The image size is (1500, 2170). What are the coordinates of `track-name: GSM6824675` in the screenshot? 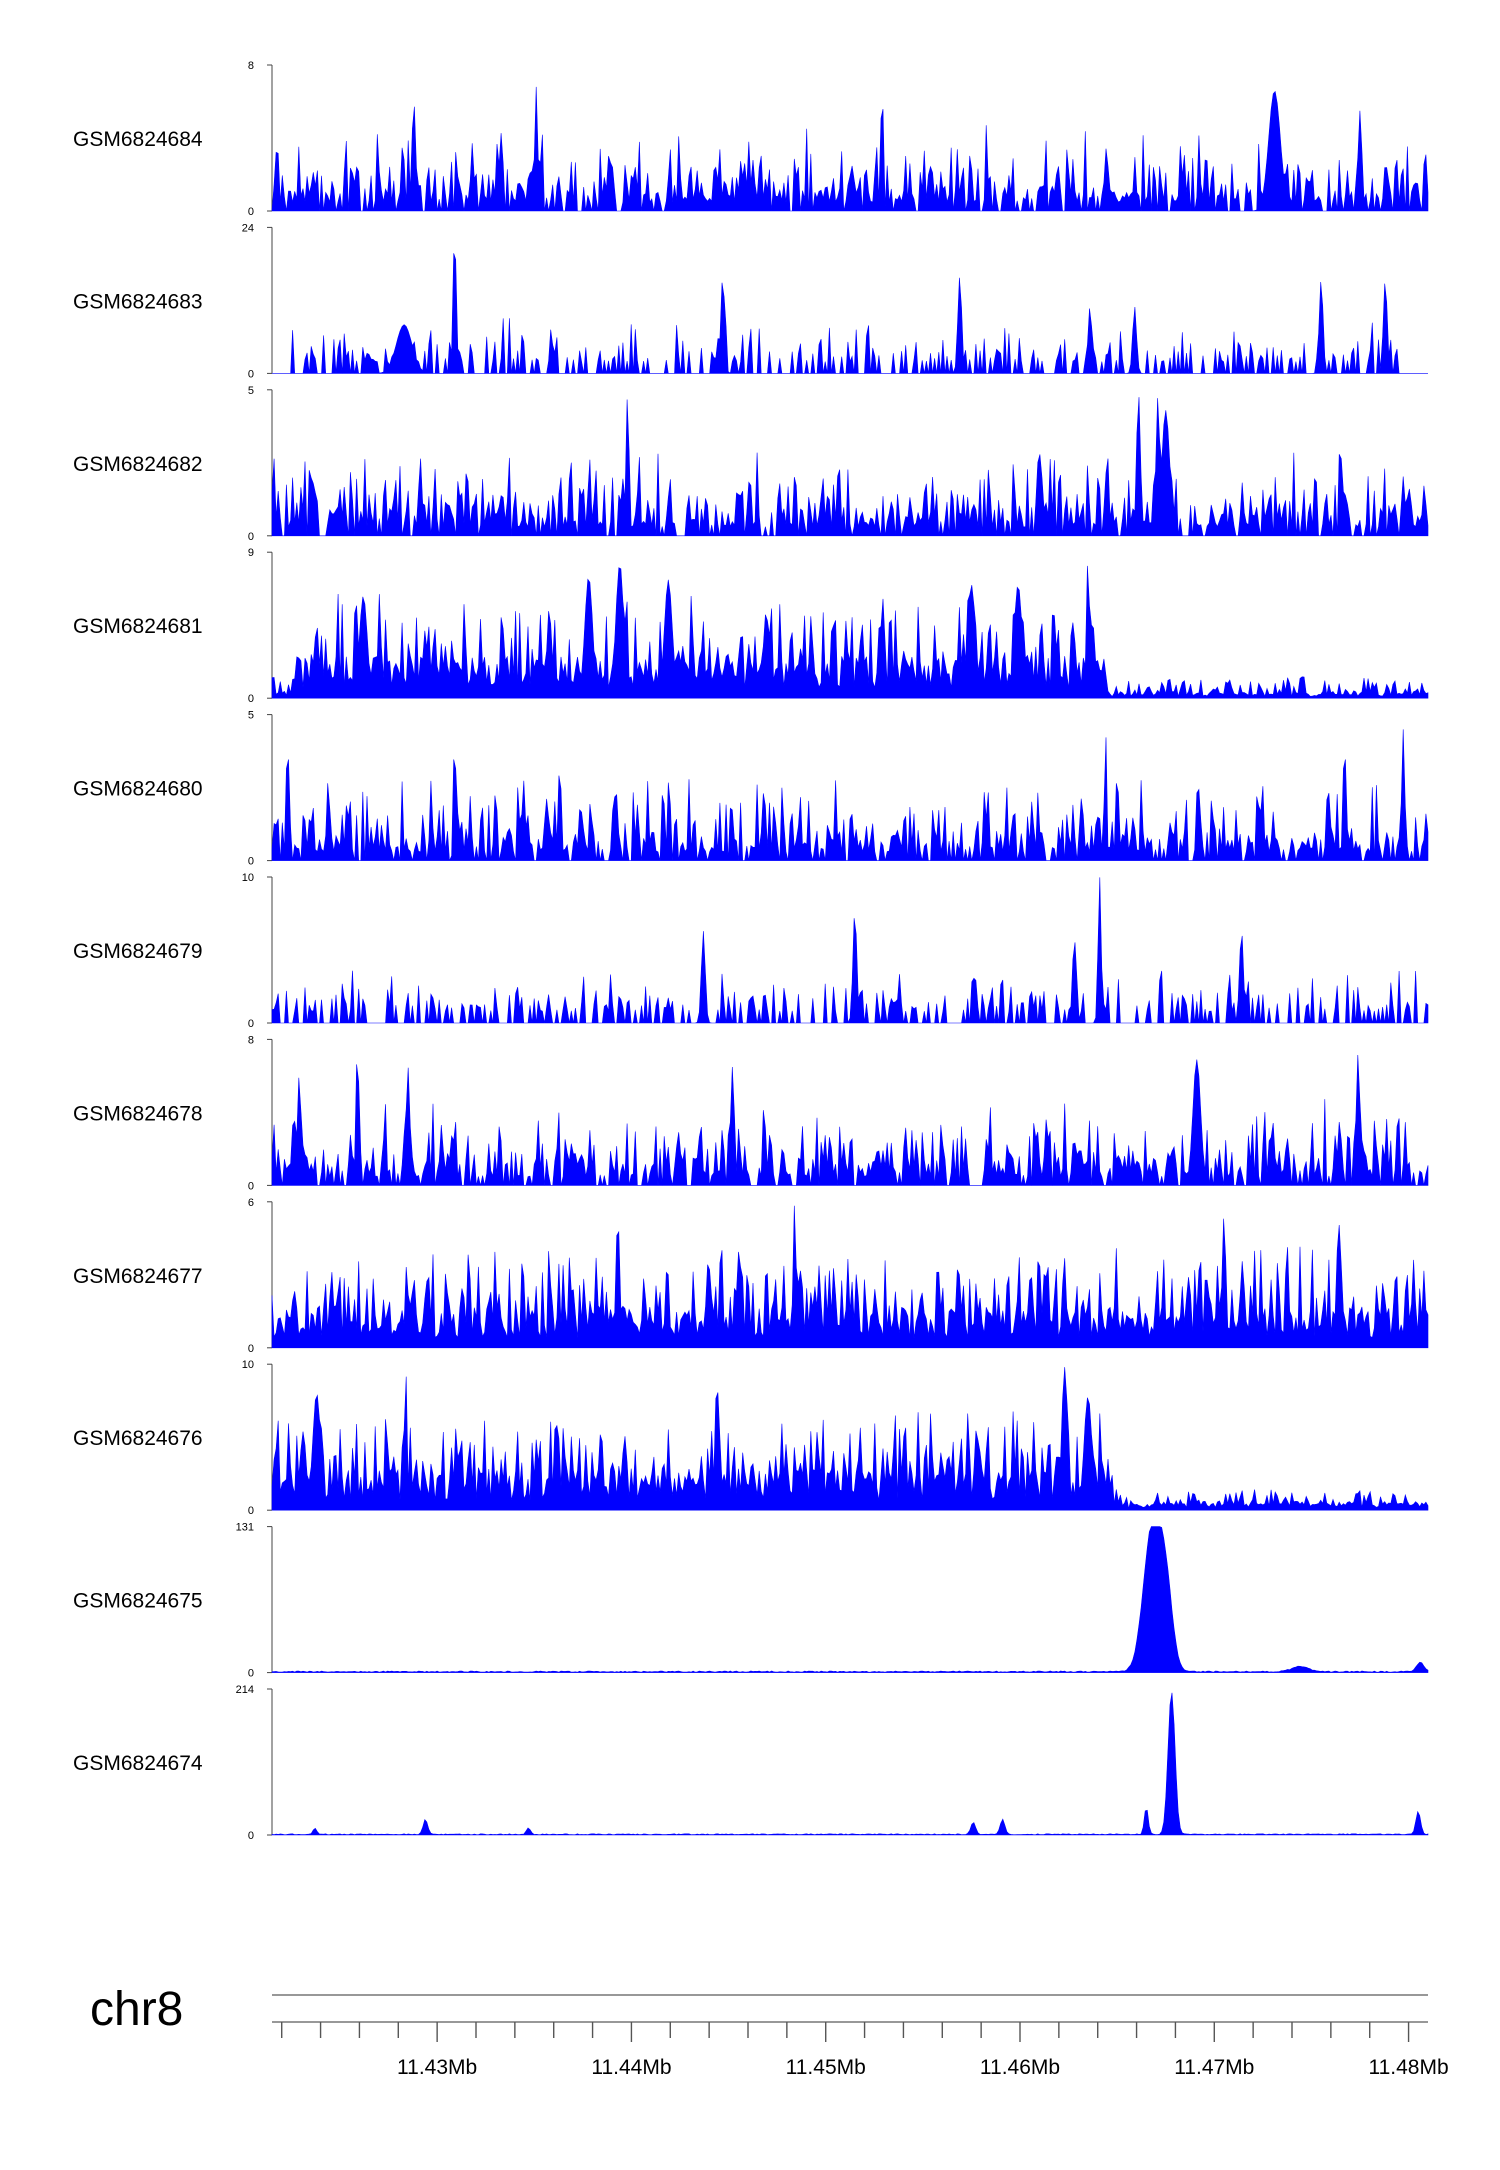 It's located at (138, 1601).